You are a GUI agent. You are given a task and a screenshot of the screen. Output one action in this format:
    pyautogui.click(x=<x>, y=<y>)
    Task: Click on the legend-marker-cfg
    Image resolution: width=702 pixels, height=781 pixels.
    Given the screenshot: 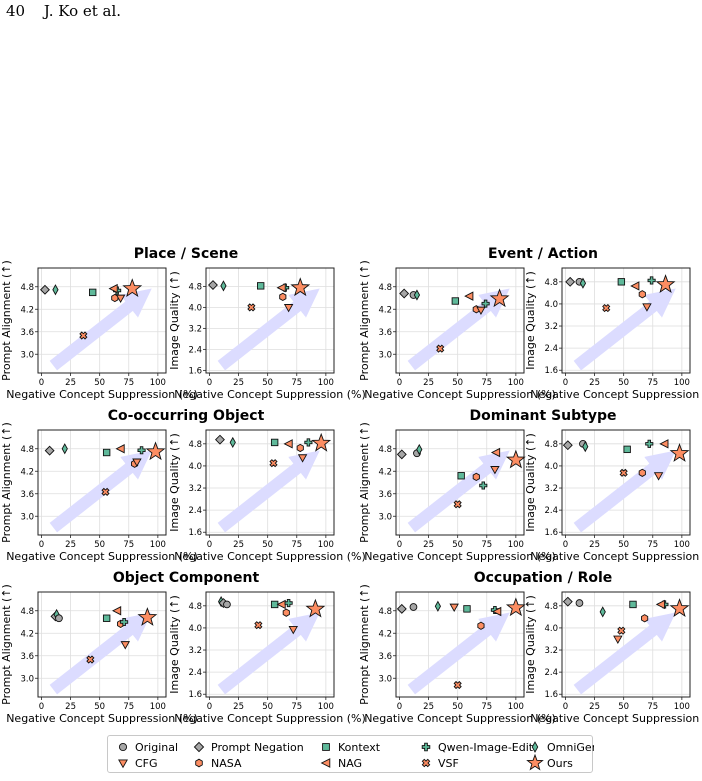 What is the action you would take?
    pyautogui.click(x=123, y=764)
    